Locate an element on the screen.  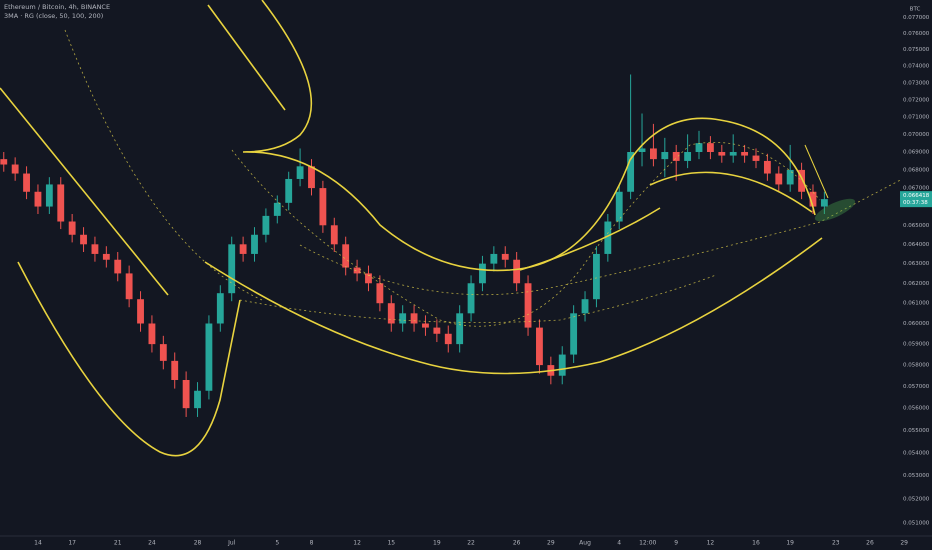
y-tick-label: 0.072000 is located at coordinates (916, 100).